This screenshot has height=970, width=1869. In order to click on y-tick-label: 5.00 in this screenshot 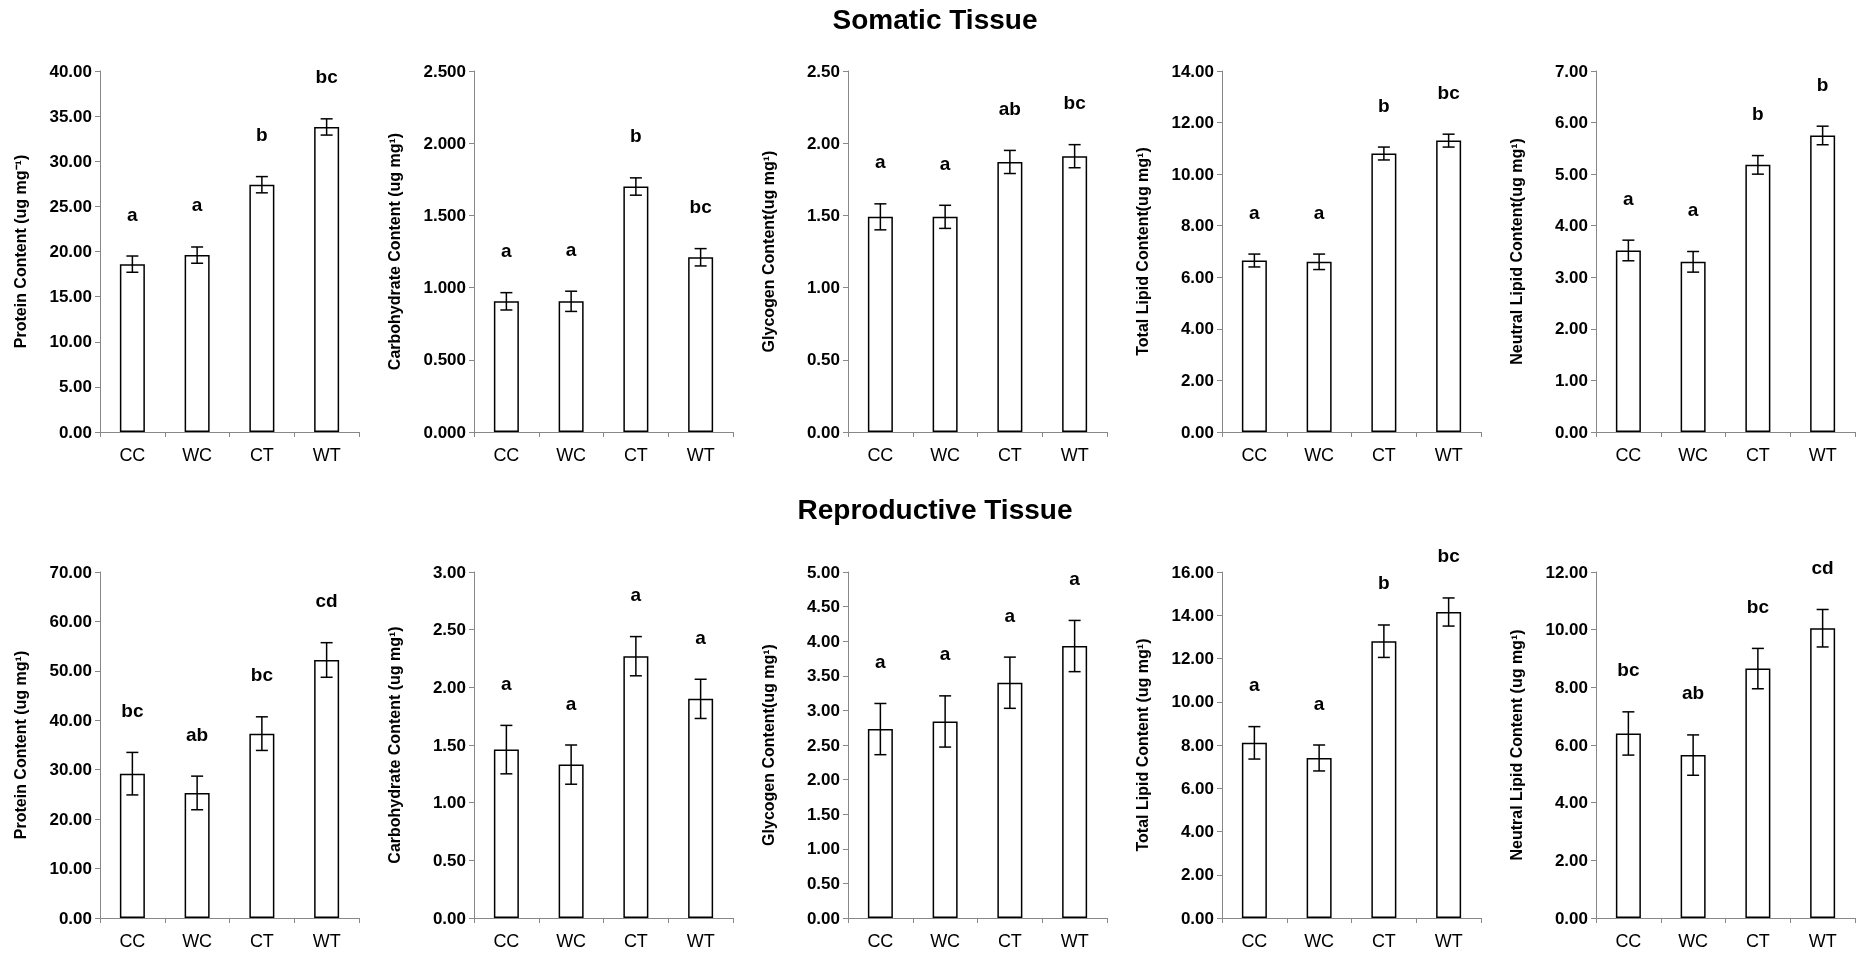, I will do `click(1571, 174)`.